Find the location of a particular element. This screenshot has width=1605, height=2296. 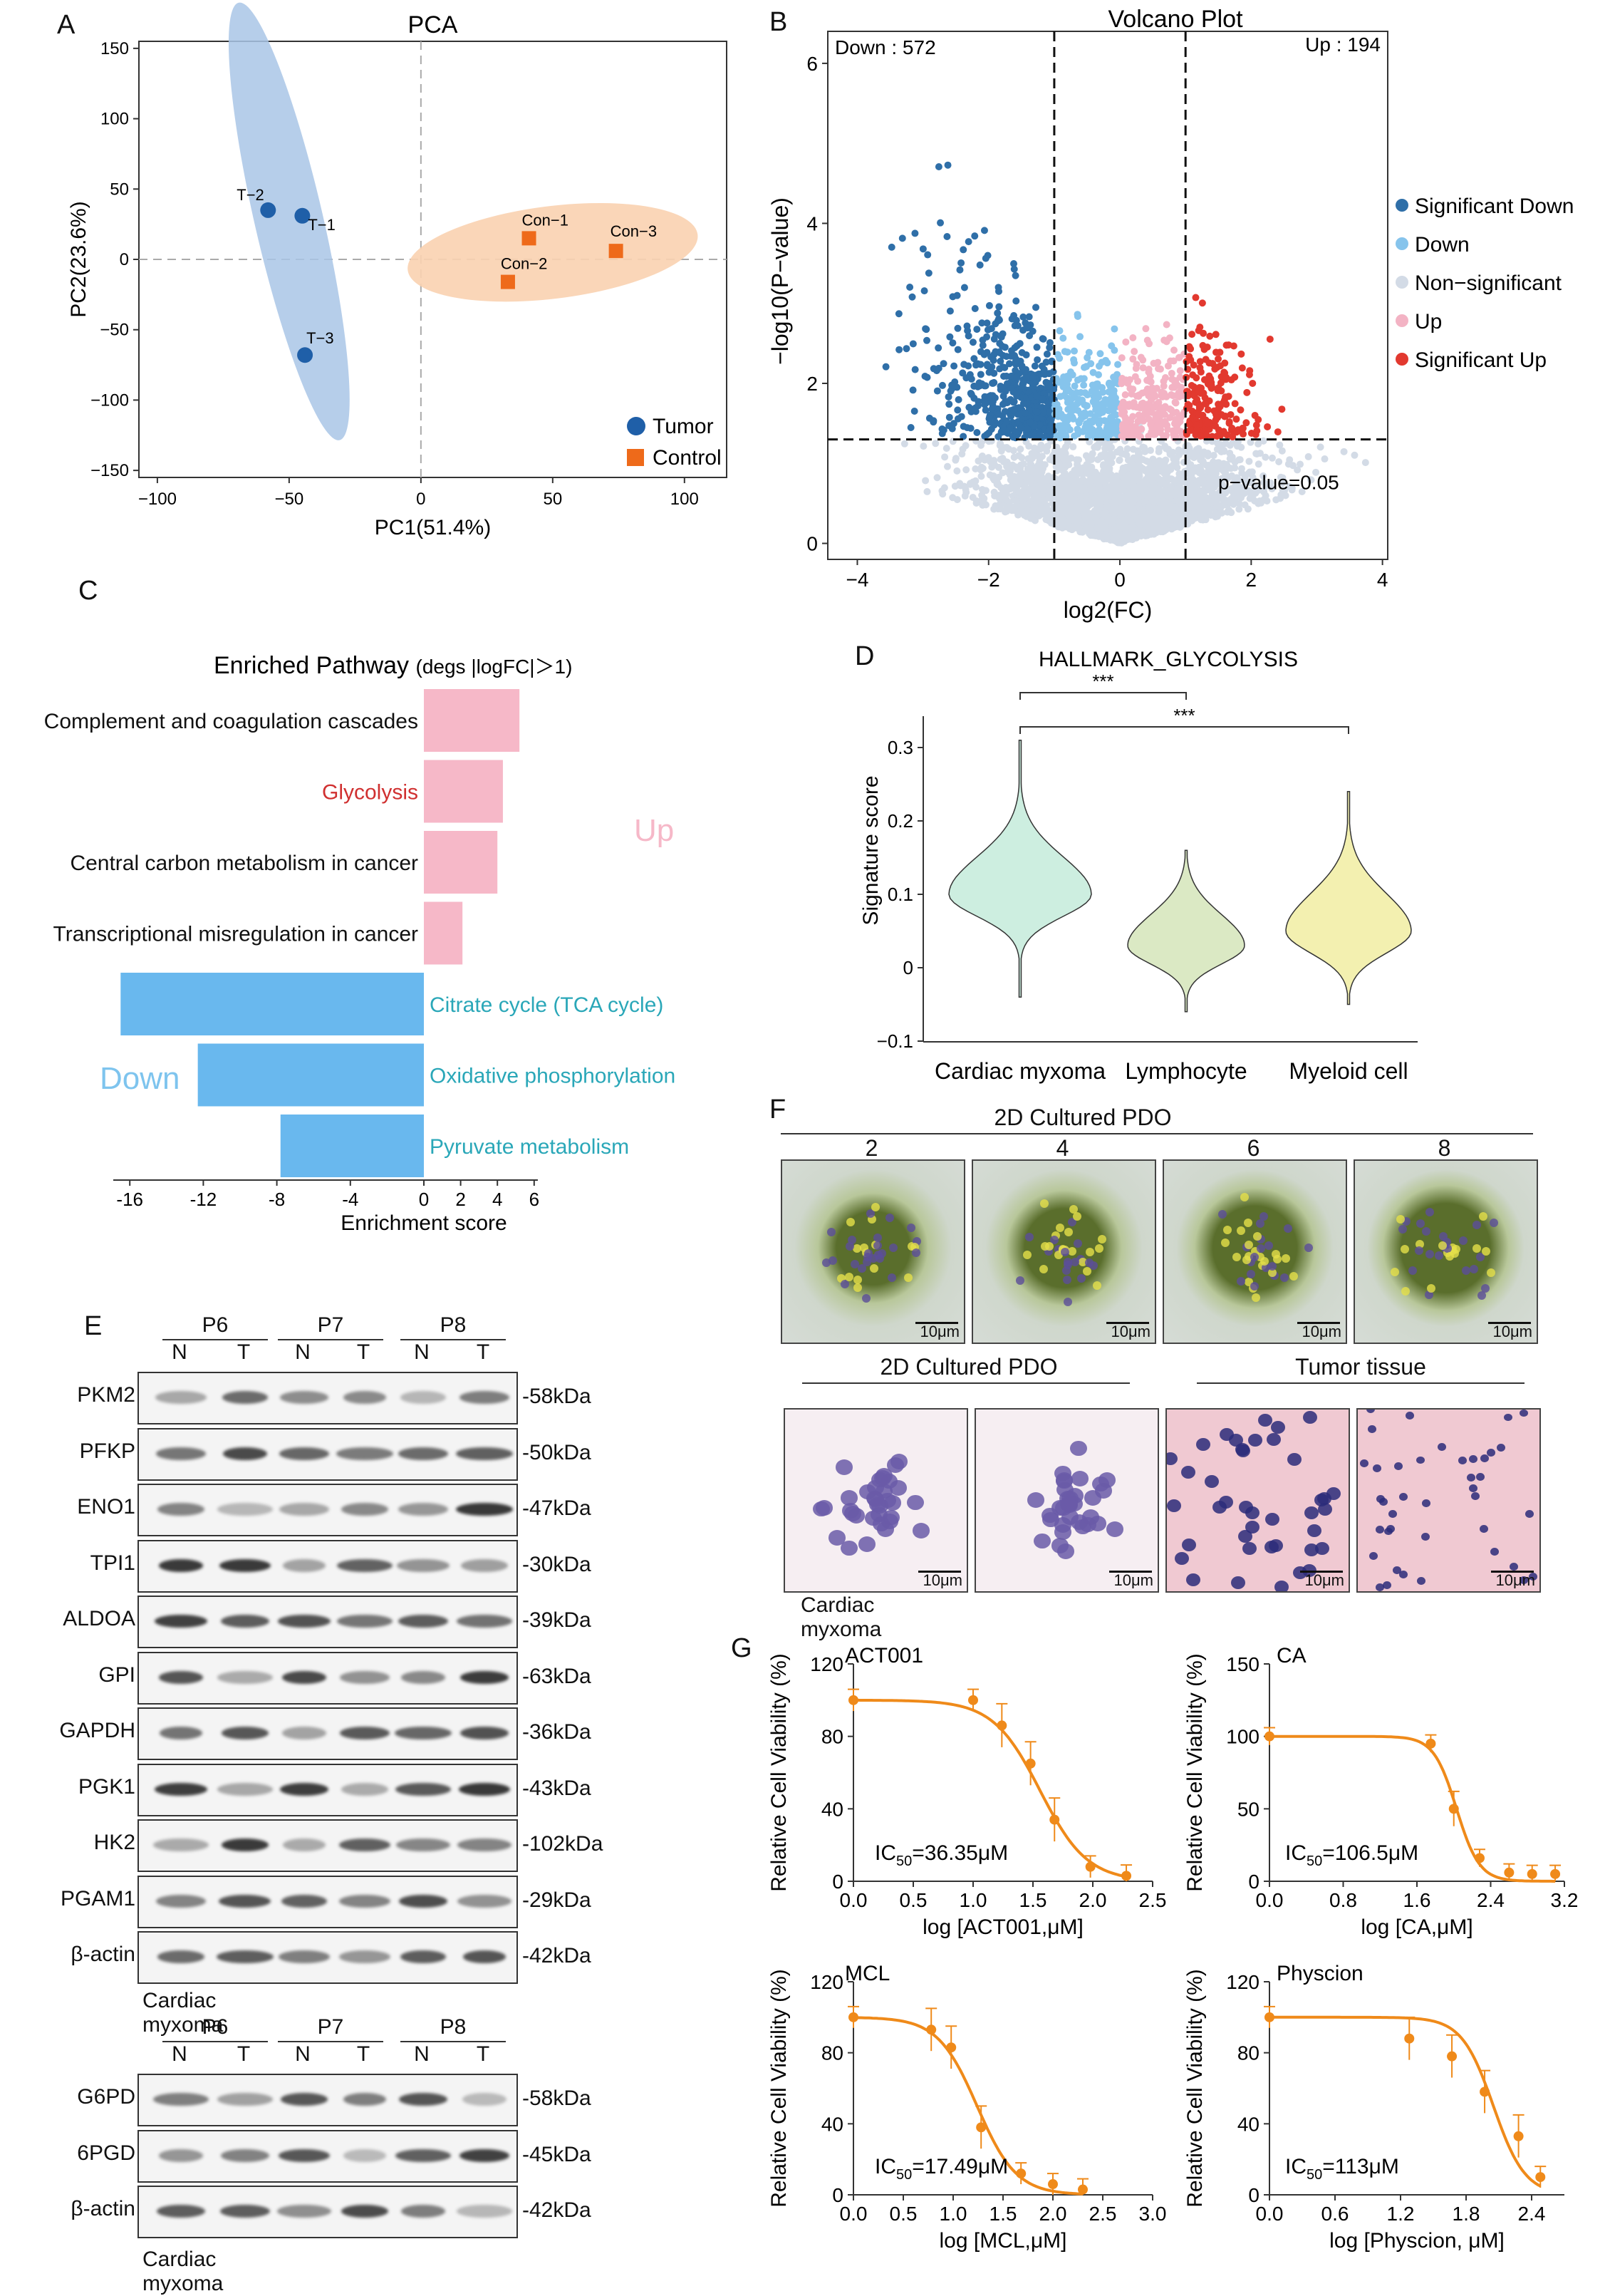

drug-xlabel: log [MCL,μM] is located at coordinates (1003, 2241).